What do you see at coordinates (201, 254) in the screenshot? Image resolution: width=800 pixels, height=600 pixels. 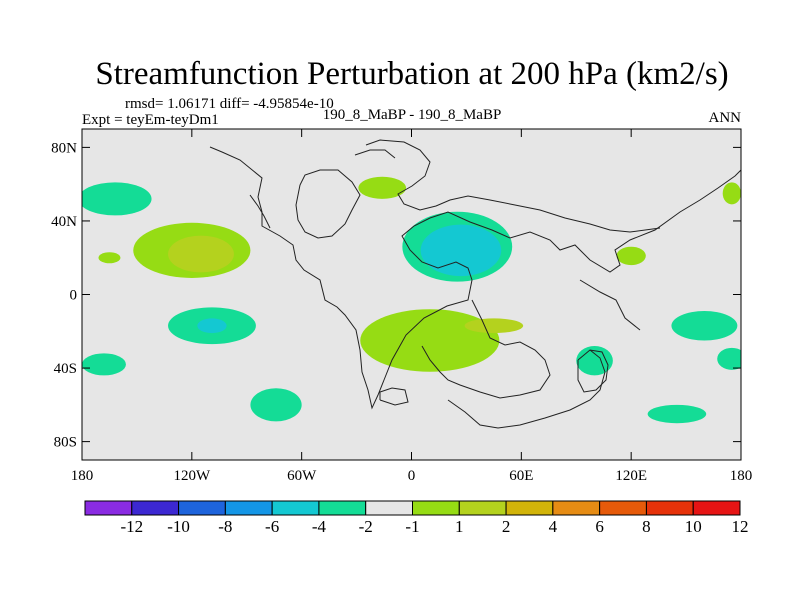 I see `region-north-pacific-core` at bounding box center [201, 254].